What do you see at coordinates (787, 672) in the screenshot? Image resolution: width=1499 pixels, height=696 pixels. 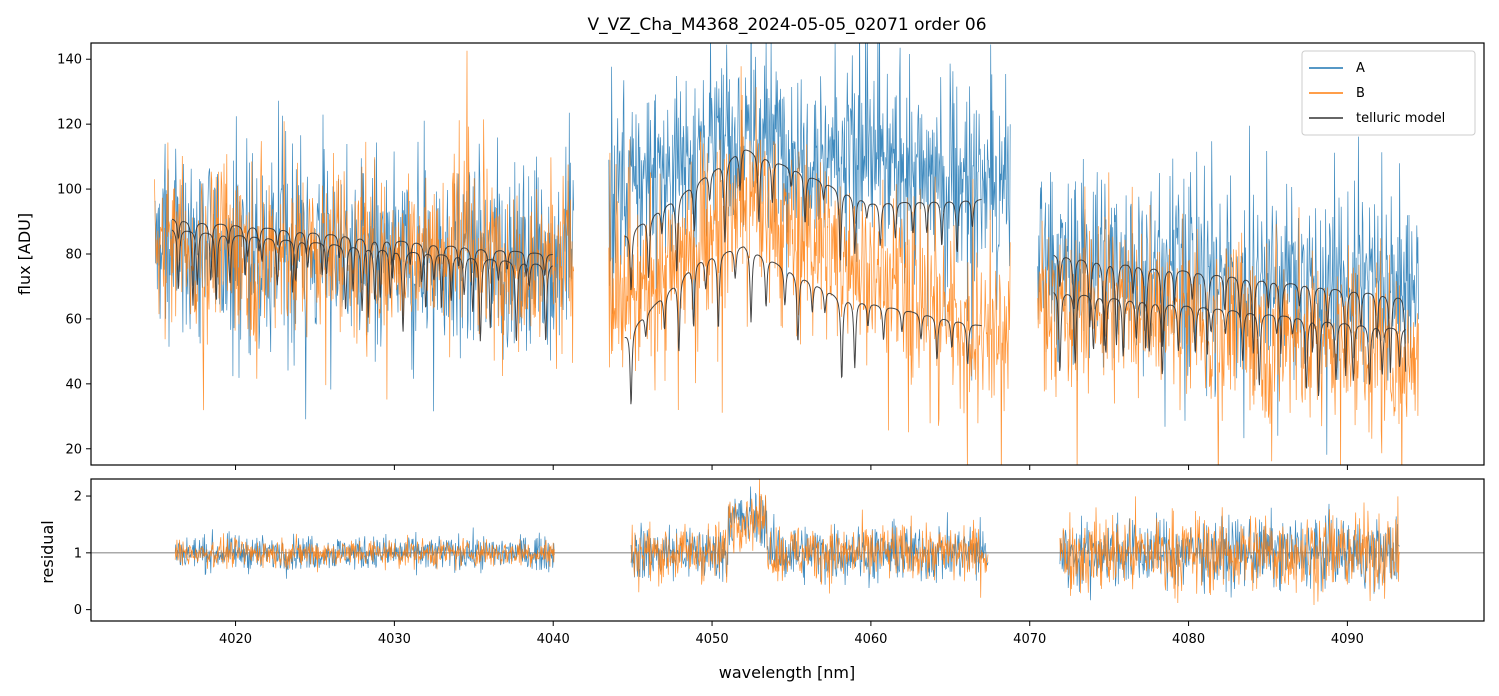 I see `x-axis-label: wavelength [nm]` at bounding box center [787, 672].